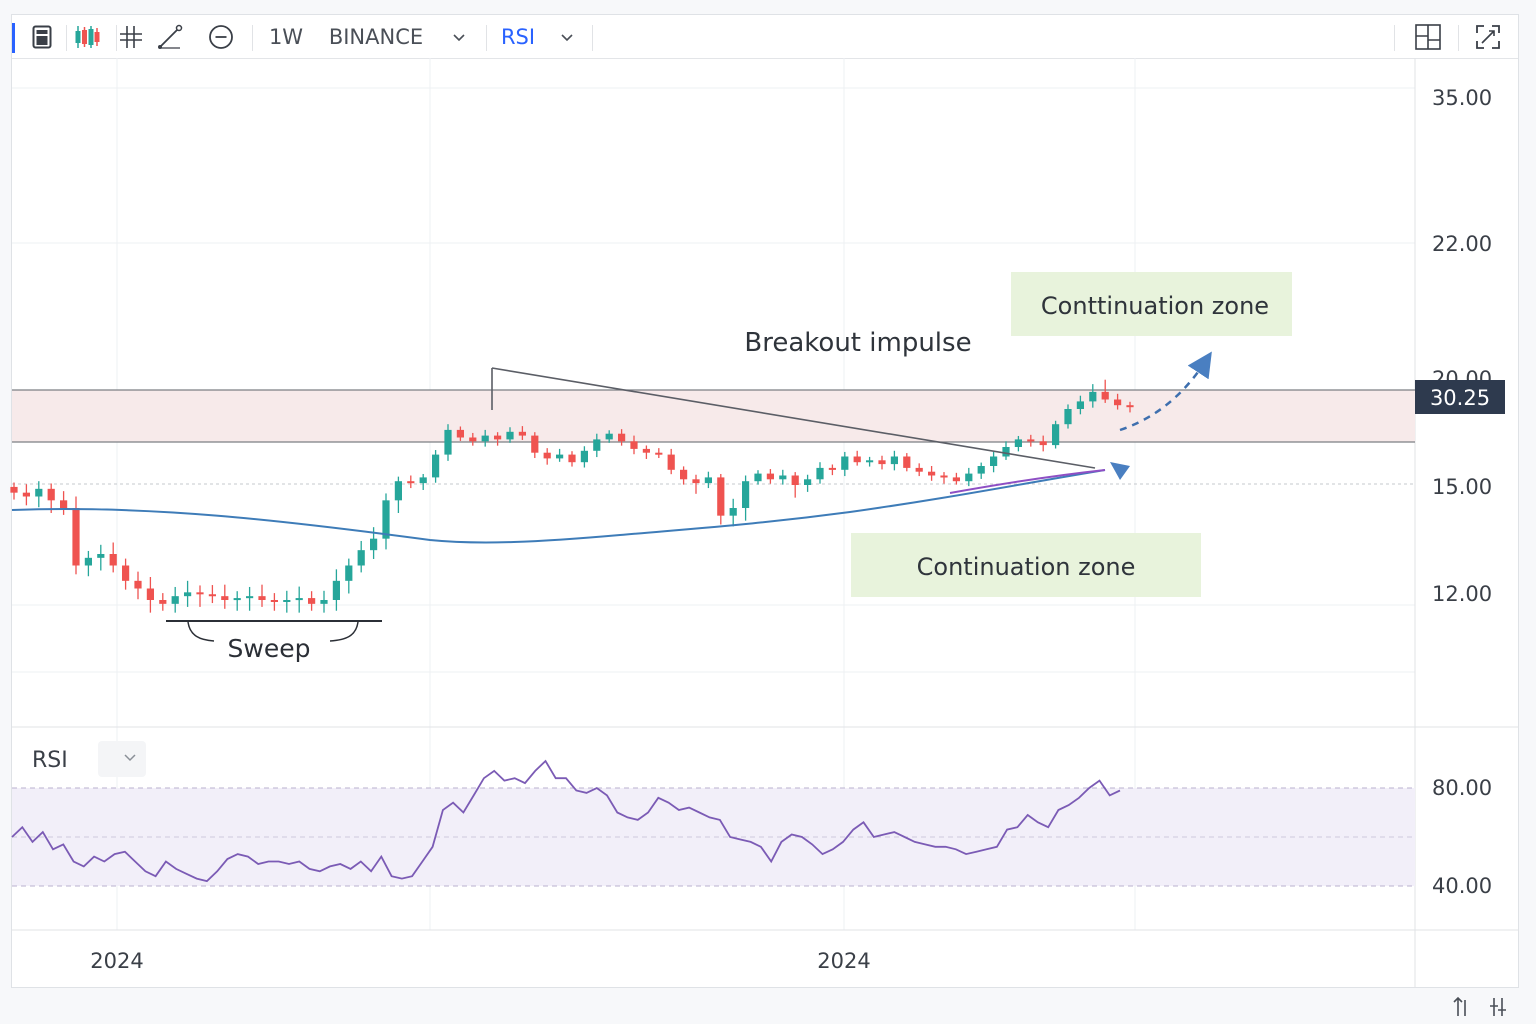 Image resolution: width=1536 pixels, height=1024 pixels. Describe the element at coordinates (122, 759) in the screenshot. I see `rsi-settings-button` at that location.